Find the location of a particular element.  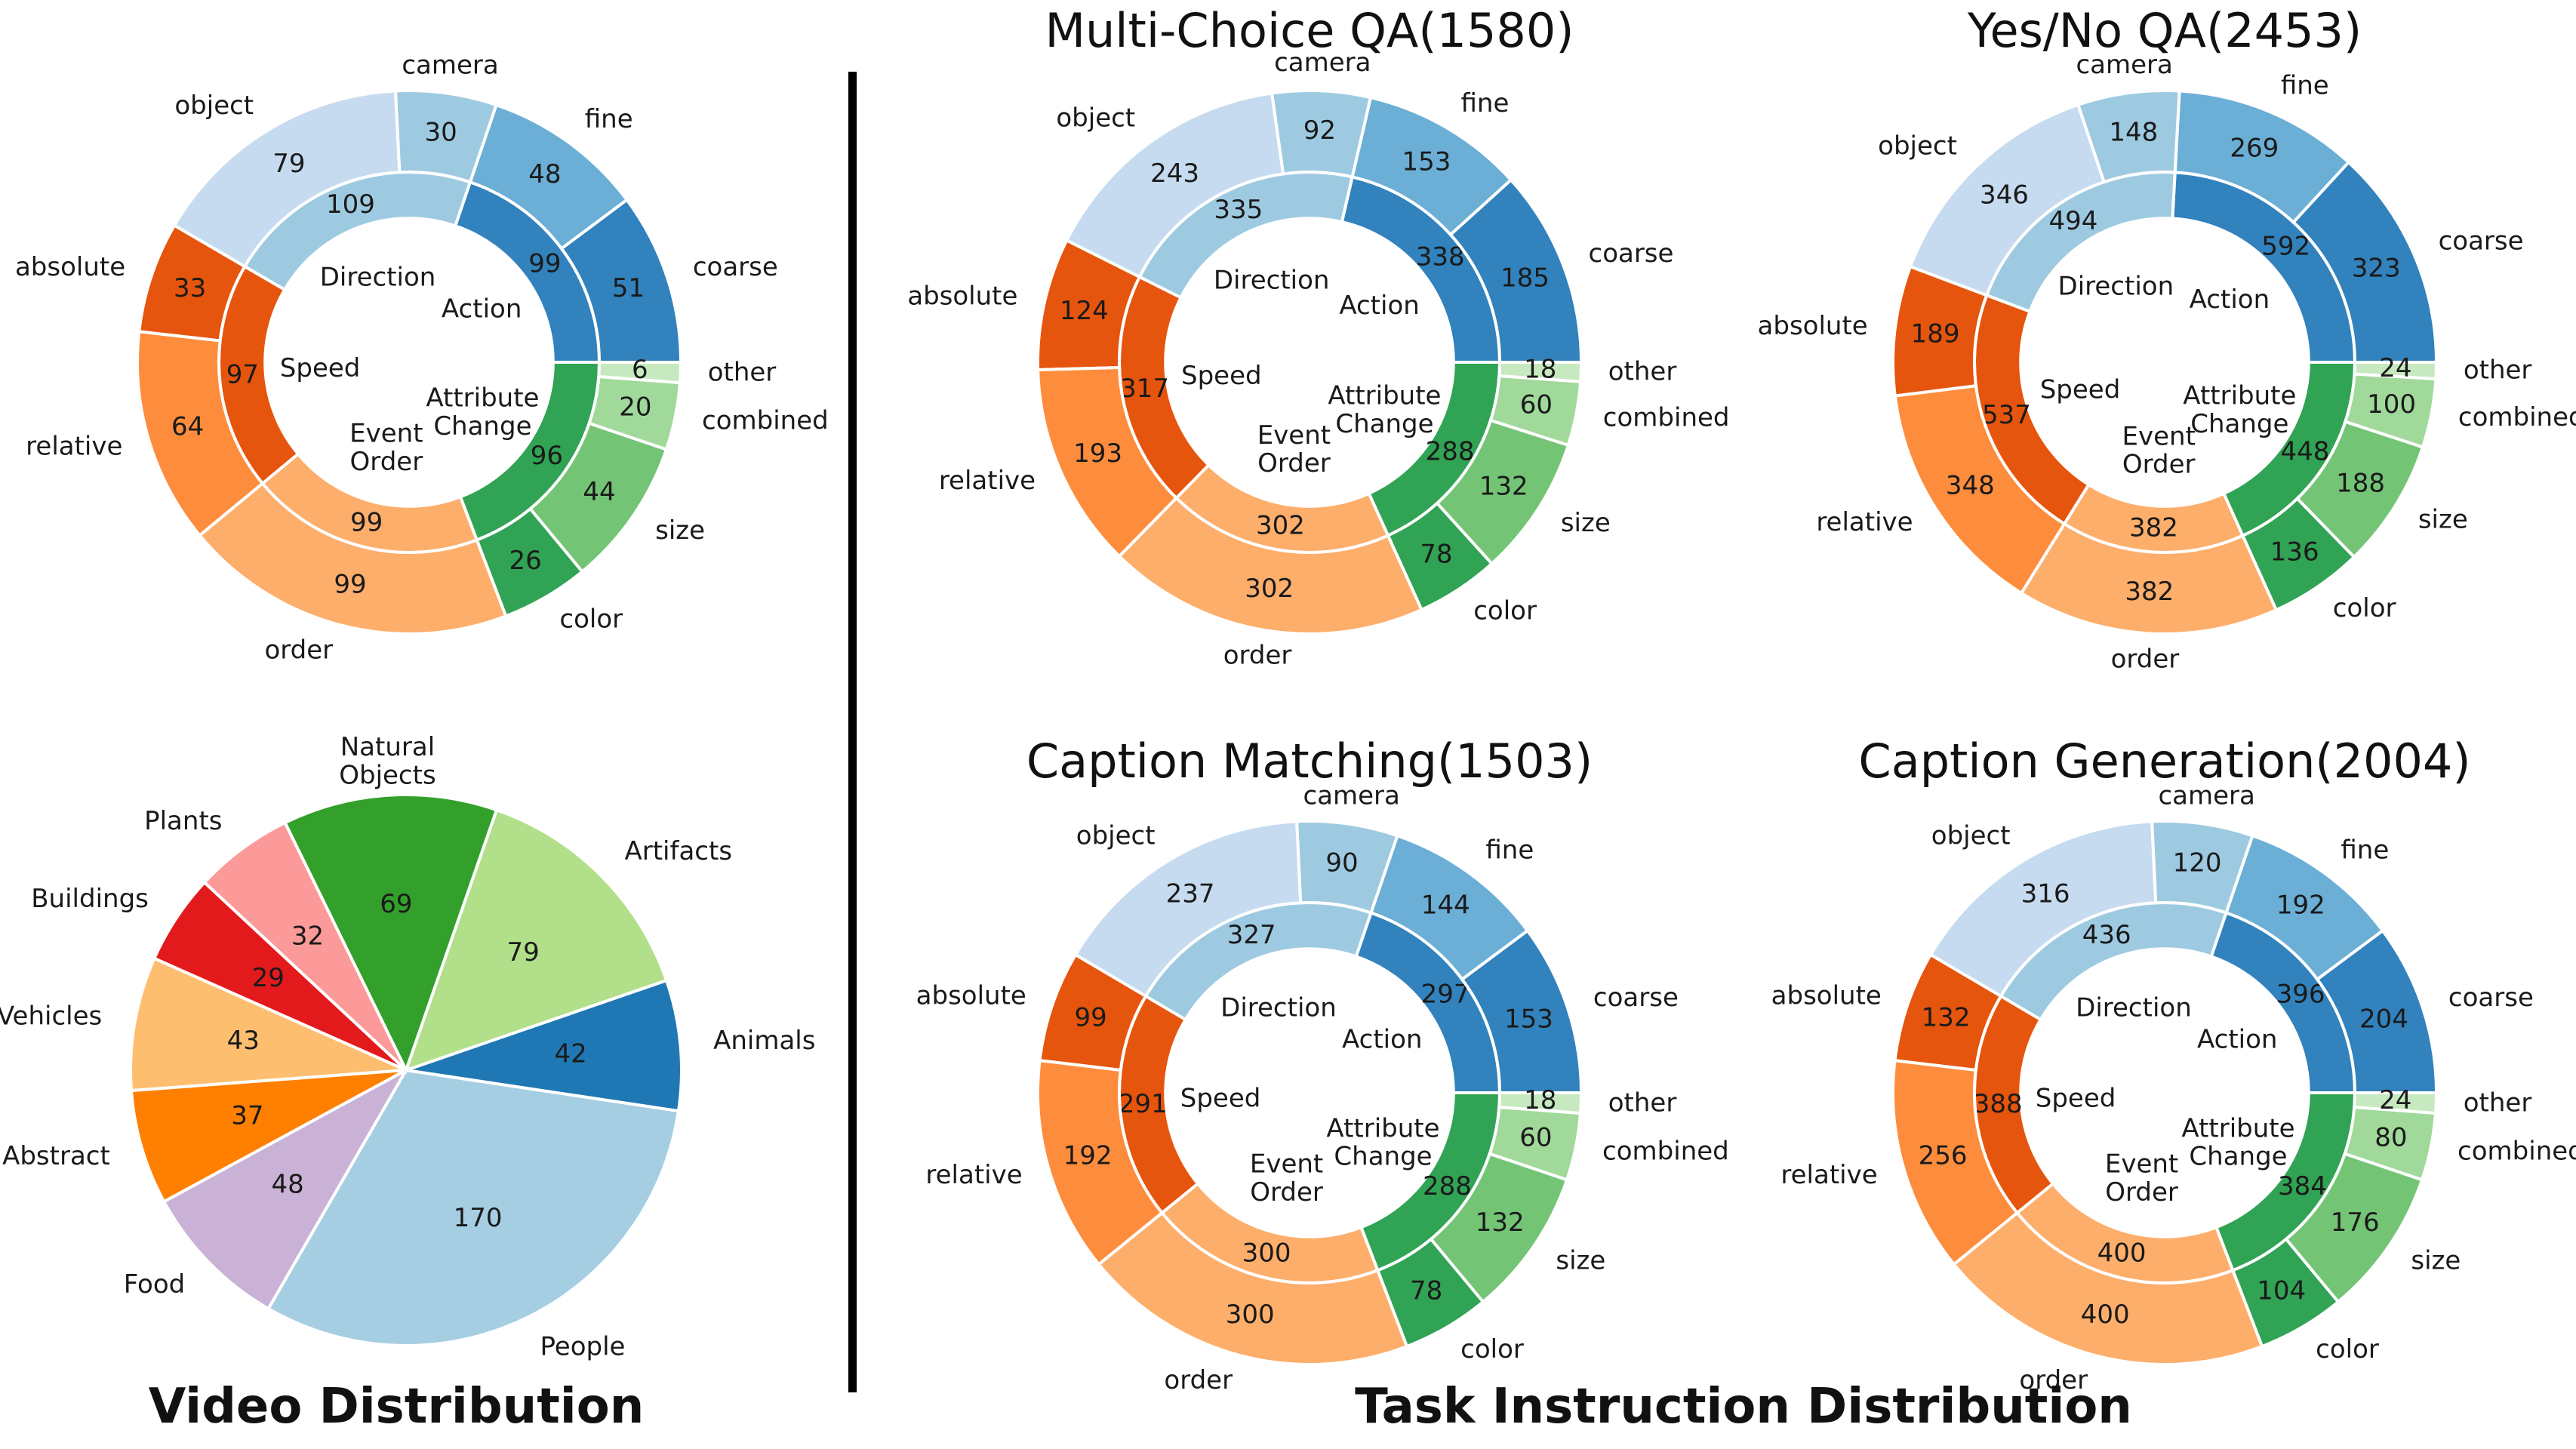

outer-value-other: 24 is located at coordinates (2395, 368).